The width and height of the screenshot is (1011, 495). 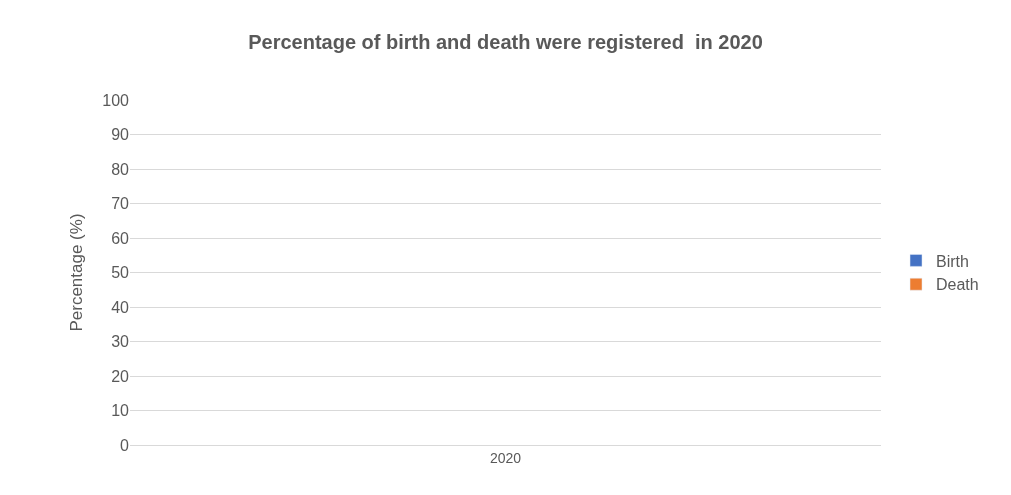 I want to click on y-tick-label: 70, so click(x=120, y=204).